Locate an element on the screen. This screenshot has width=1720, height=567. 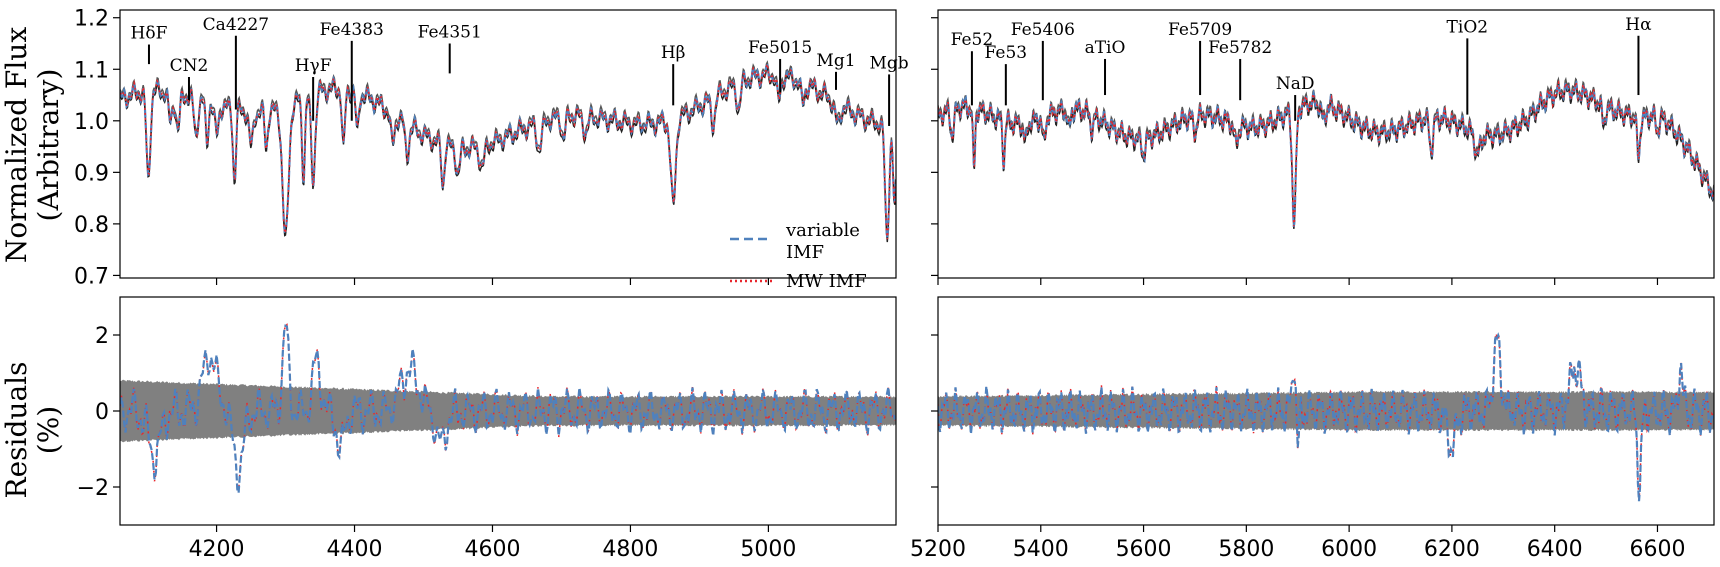
feature-label: Hα is located at coordinates (1638, 25).